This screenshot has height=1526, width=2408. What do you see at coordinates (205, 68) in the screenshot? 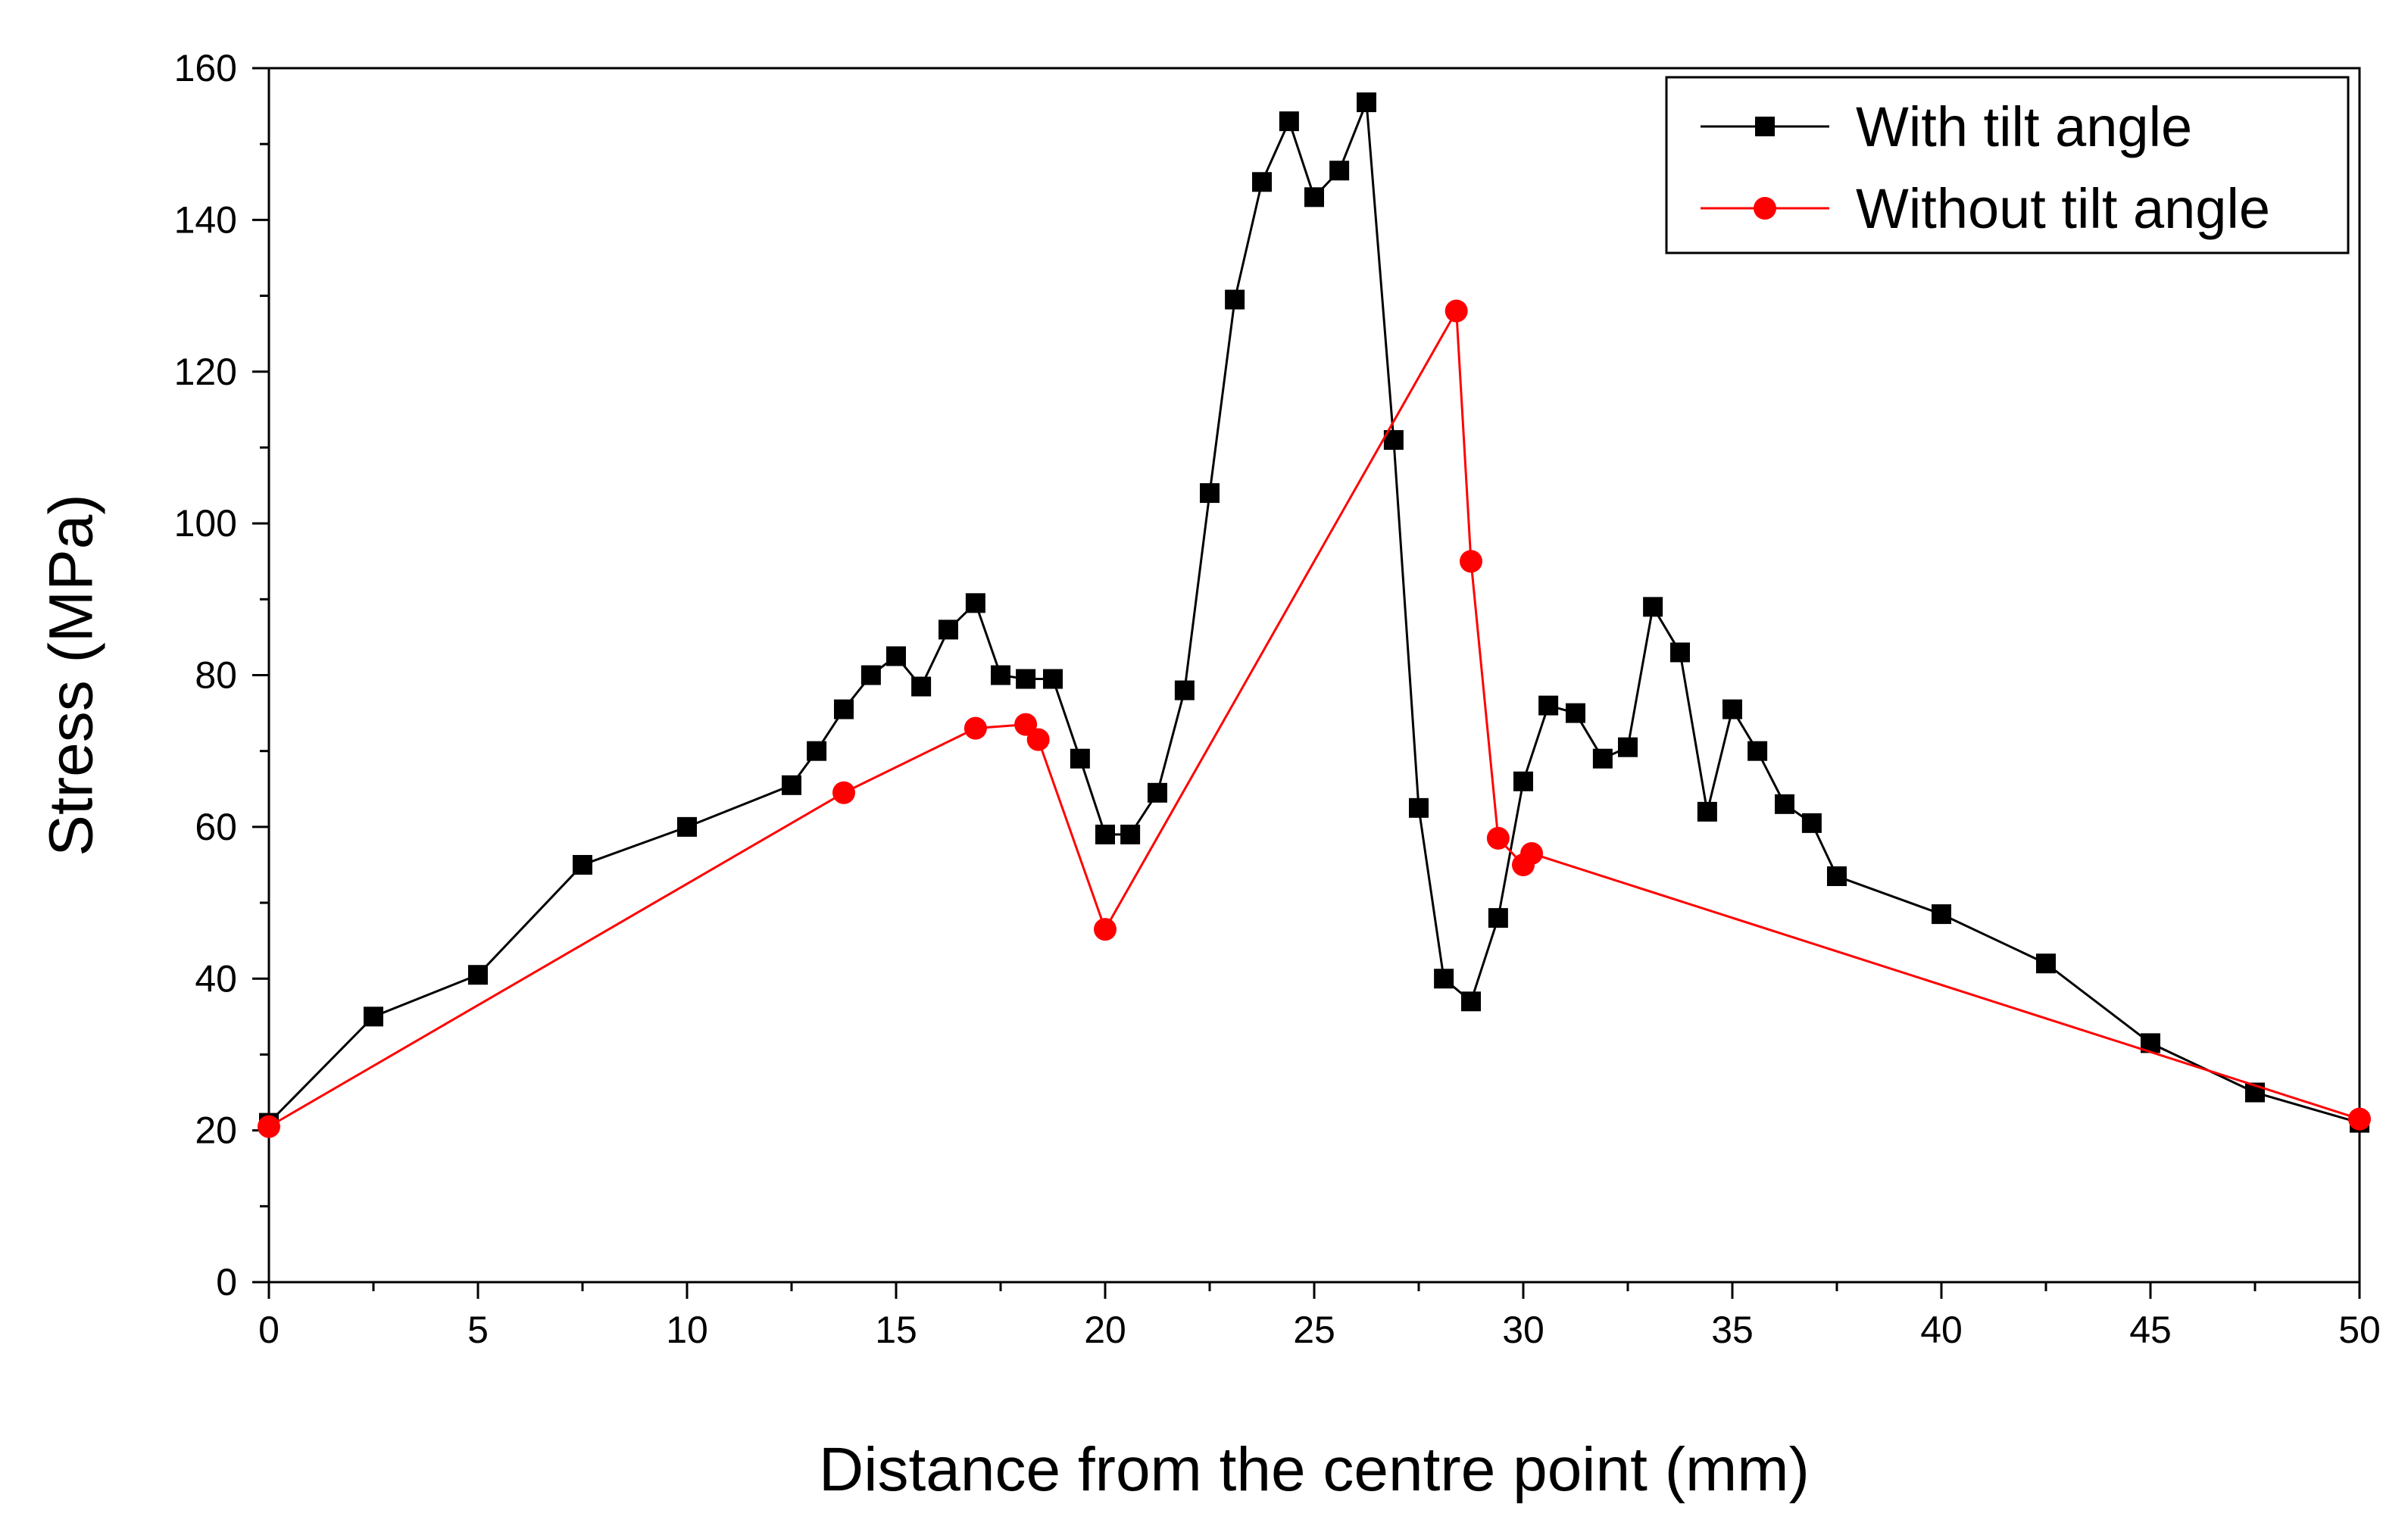
I see `y-tick-label: 160` at bounding box center [205, 68].